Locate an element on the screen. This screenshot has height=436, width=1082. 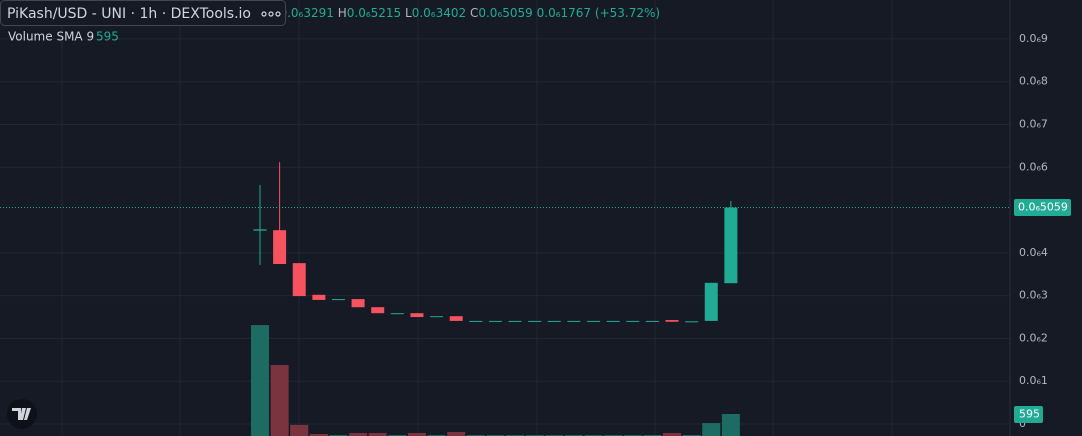
last-volume-label: 595 is located at coordinates (1029, 413).